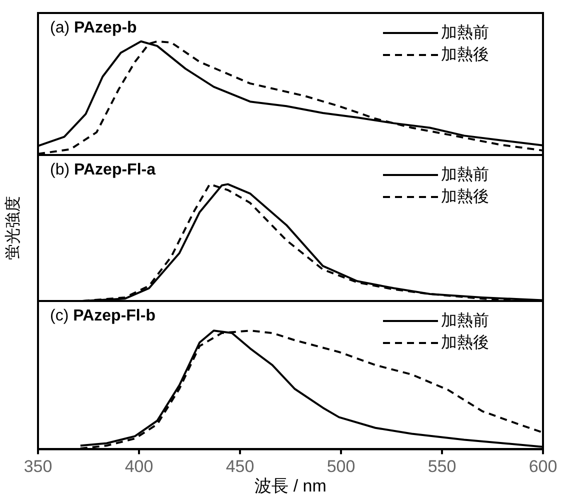 The image size is (570, 497). What do you see at coordinates (103, 315) in the screenshot?
I see `chart-title: (c) PAzep-Fl-b` at bounding box center [103, 315].